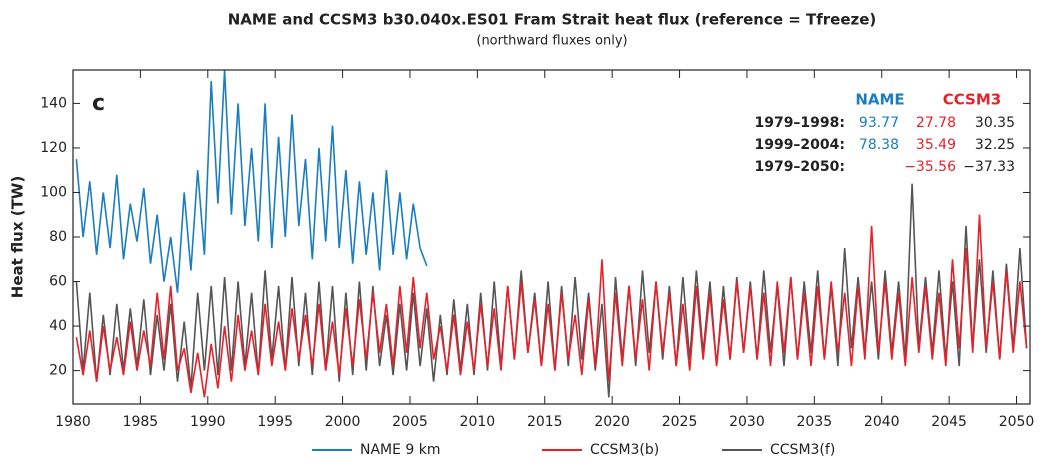 Image resolution: width=1042 pixels, height=468 pixels. What do you see at coordinates (995, 145) in the screenshot?
I see `stats-cell: 32.25` at bounding box center [995, 145].